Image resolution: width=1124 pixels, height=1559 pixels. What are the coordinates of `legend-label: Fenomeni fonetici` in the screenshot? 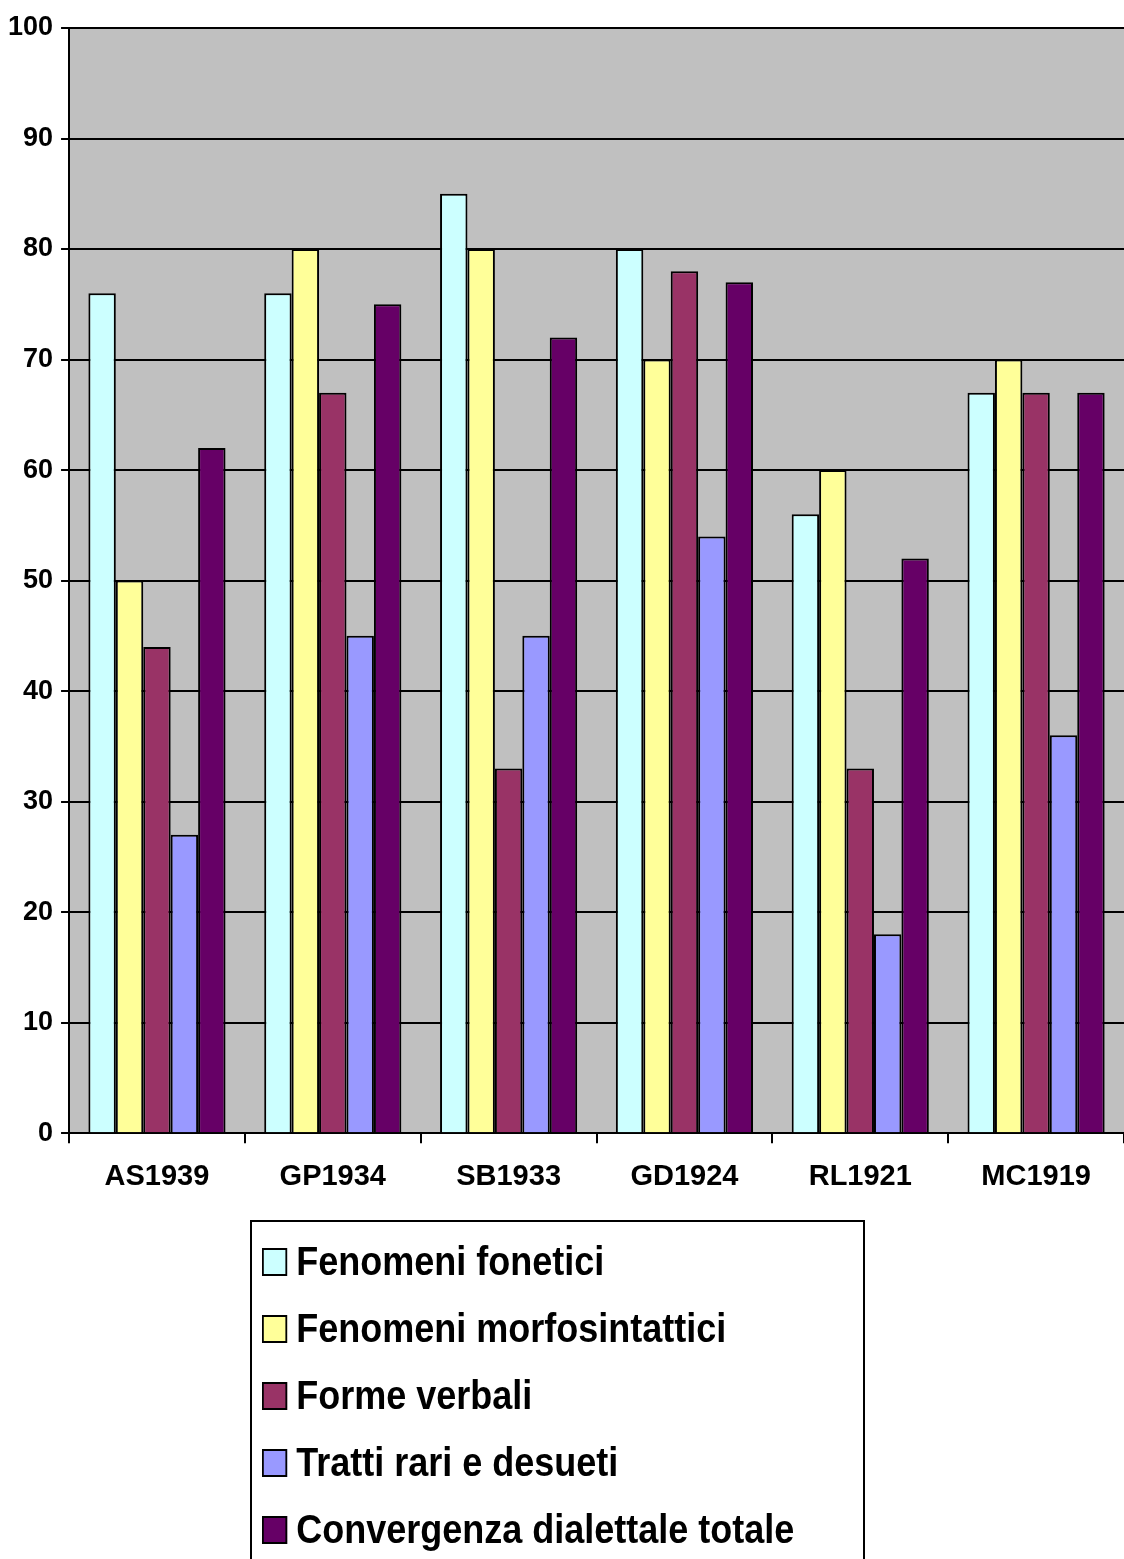 It's located at (450, 1261).